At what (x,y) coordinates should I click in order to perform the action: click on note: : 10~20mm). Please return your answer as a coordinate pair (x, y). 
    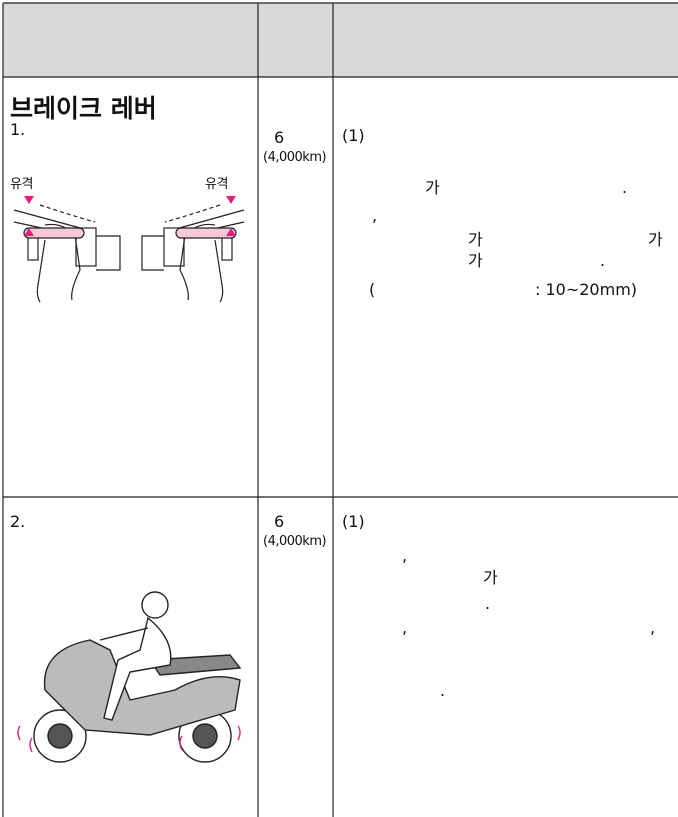
    Looking at the image, I should click on (586, 289).